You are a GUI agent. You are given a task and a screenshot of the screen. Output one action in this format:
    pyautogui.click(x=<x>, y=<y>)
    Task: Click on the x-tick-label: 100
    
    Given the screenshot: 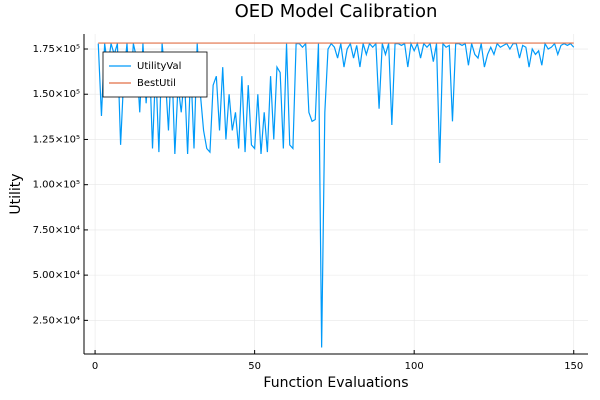 What is the action you would take?
    pyautogui.click(x=414, y=366)
    